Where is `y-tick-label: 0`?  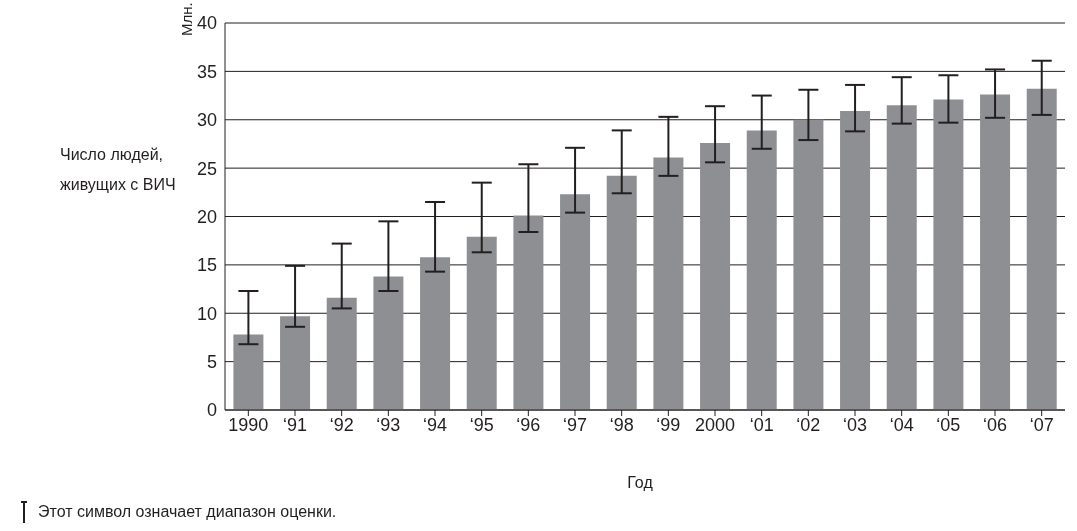 y-tick-label: 0 is located at coordinates (211, 410).